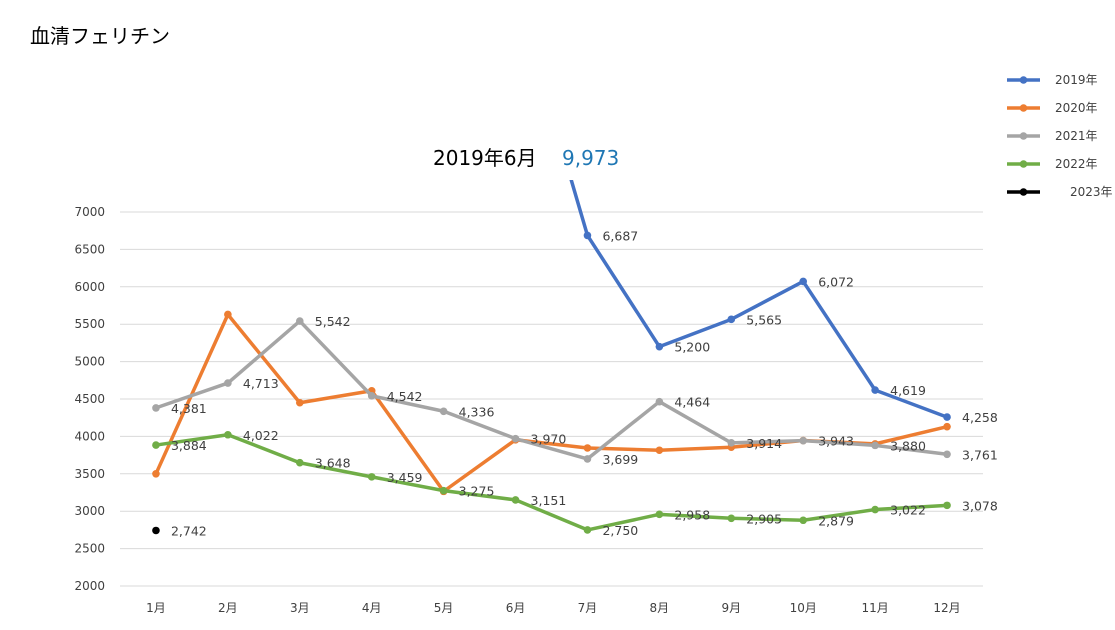 Image resolution: width=1115 pixels, height=630 pixels. What do you see at coordinates (1076, 136) in the screenshot?
I see `legend-label: 2021年` at bounding box center [1076, 136].